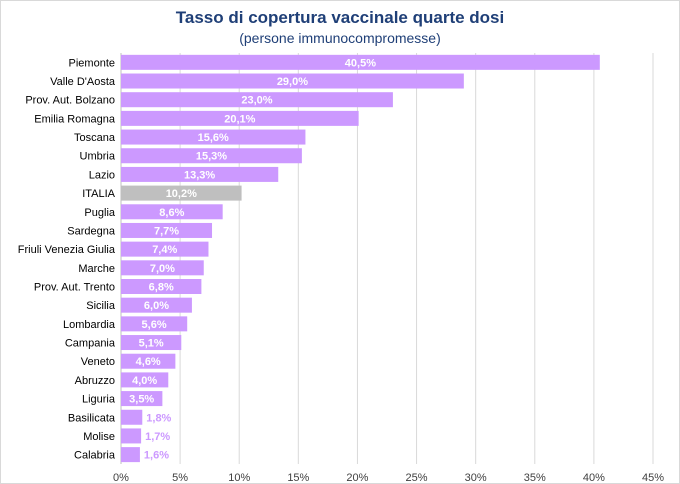 This screenshot has width=680, height=484. I want to click on chart-subtitle: (persone immunocompromesse), so click(340, 38).